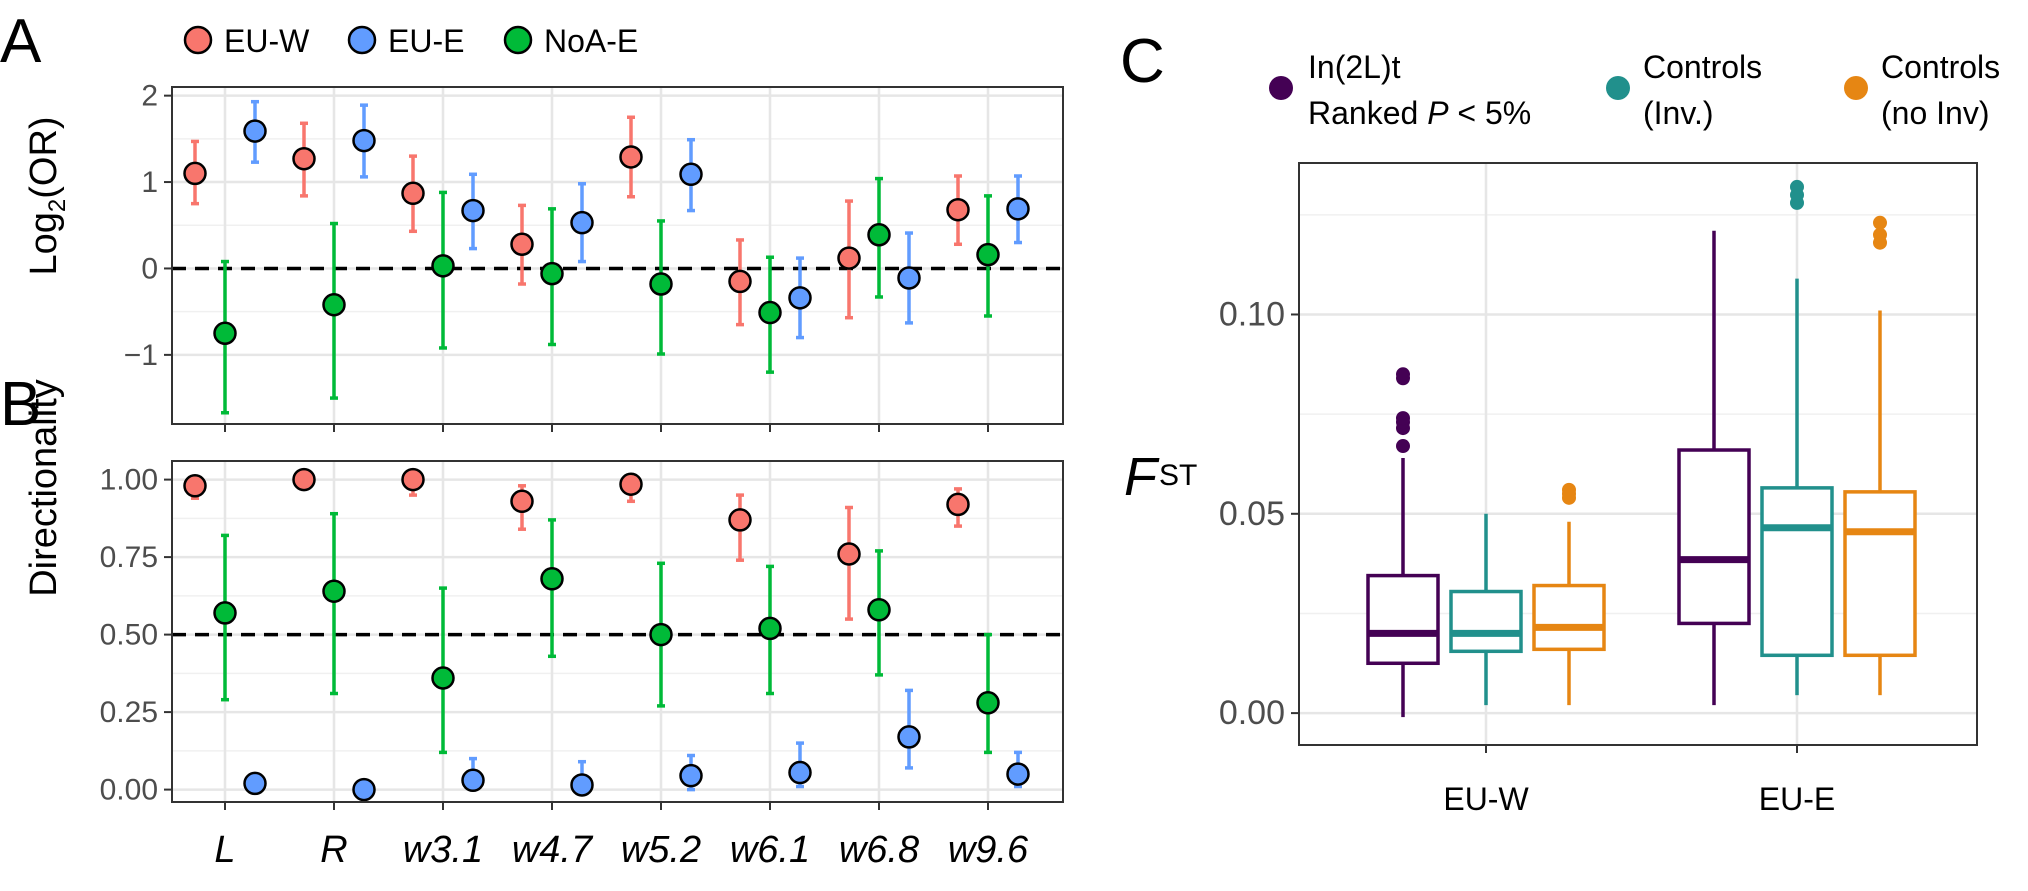 This screenshot has height=891, width=2028. I want to click on box-controls-no-inv-eu-e, so click(1880, 574).